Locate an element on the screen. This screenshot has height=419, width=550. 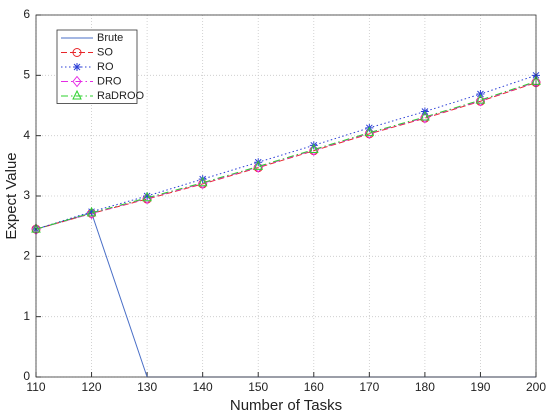
x-tick-label: 200 is located at coordinates (536, 387).